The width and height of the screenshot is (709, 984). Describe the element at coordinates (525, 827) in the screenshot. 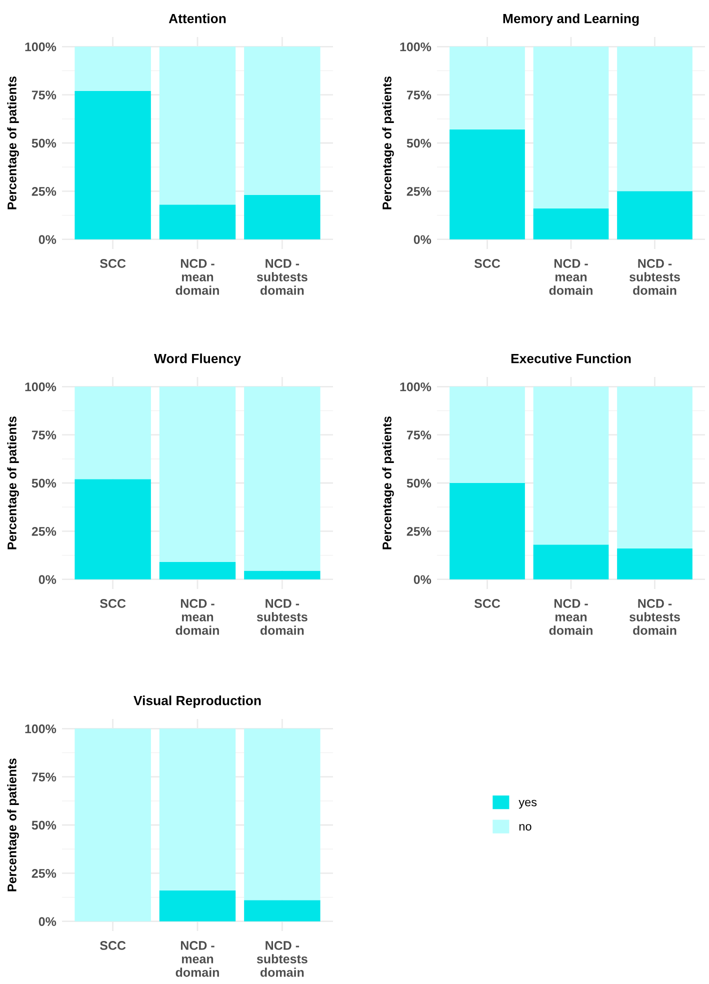

I see `legend-label: no` at that location.